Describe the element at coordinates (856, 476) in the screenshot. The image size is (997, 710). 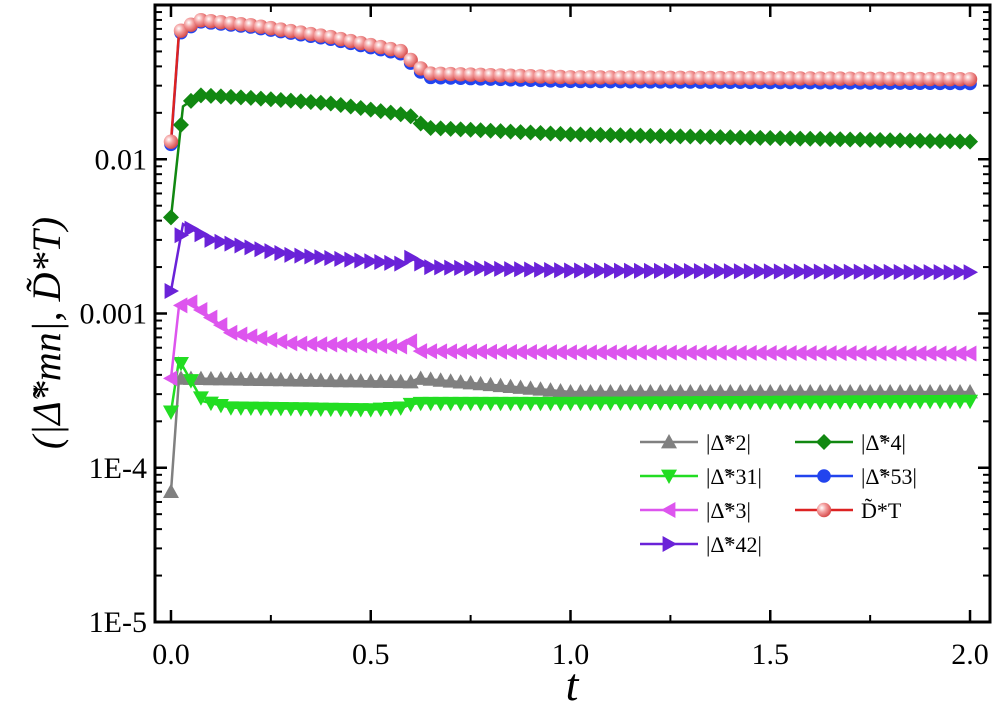
I see `legend-entry-5: |Δ̃*53|` at that location.